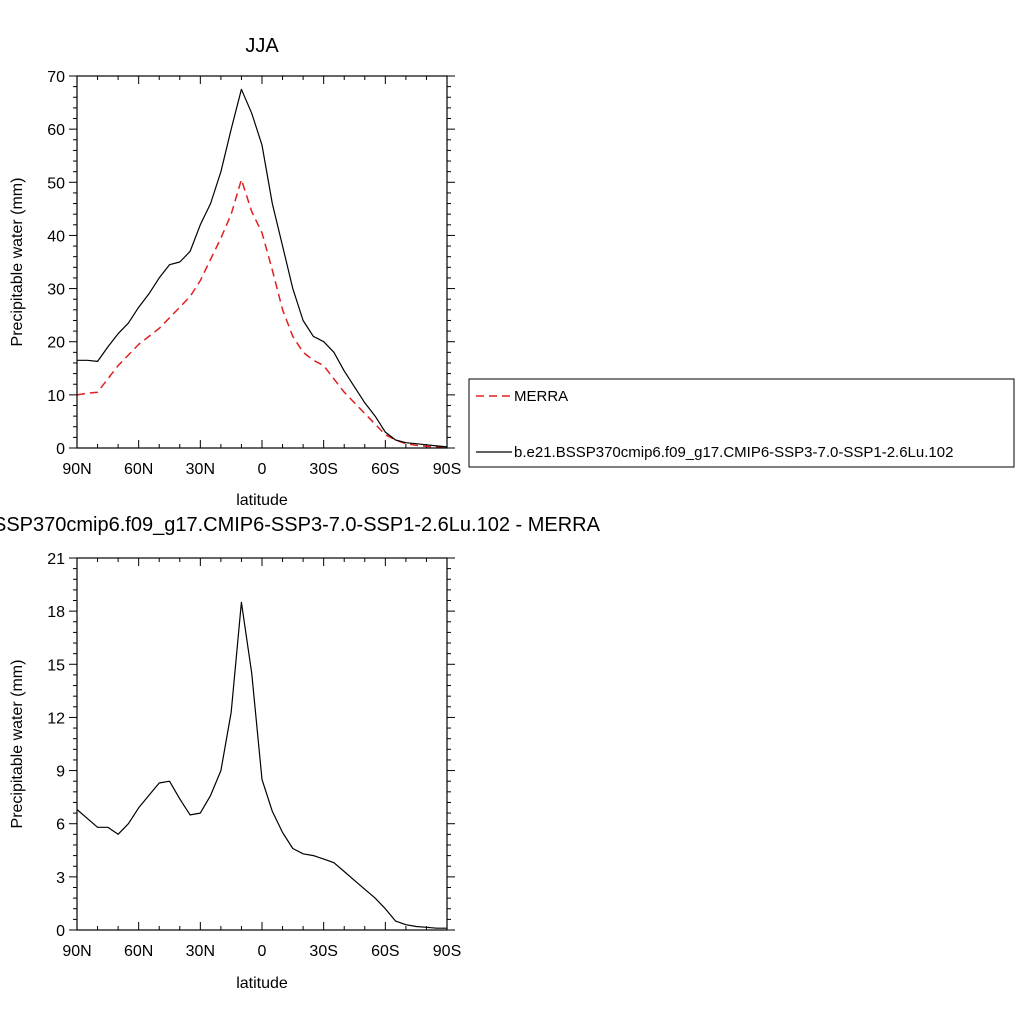 This screenshot has width=1024, height=1024. What do you see at coordinates (138, 469) in the screenshot?
I see `top-x-tick-label: 60N` at bounding box center [138, 469].